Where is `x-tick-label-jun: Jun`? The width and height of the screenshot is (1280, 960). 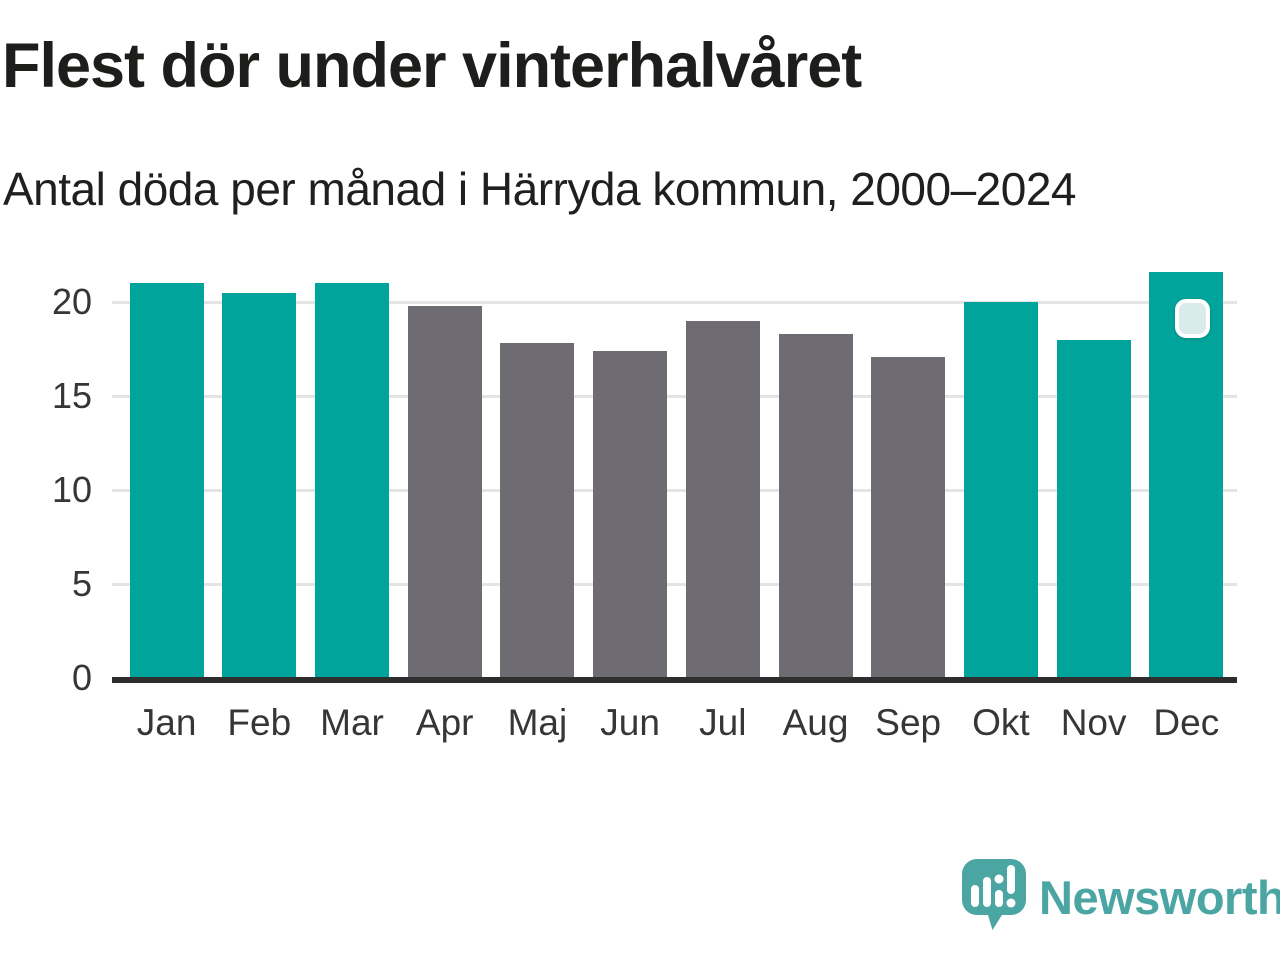
x-tick-label-jun: Jun is located at coordinates (630, 722).